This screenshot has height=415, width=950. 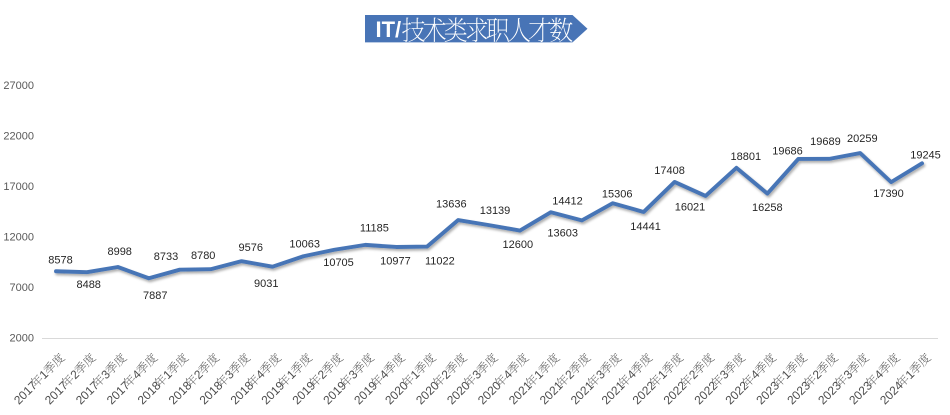 What do you see at coordinates (18, 136) in the screenshot?
I see `svg-text: 22000` at bounding box center [18, 136].